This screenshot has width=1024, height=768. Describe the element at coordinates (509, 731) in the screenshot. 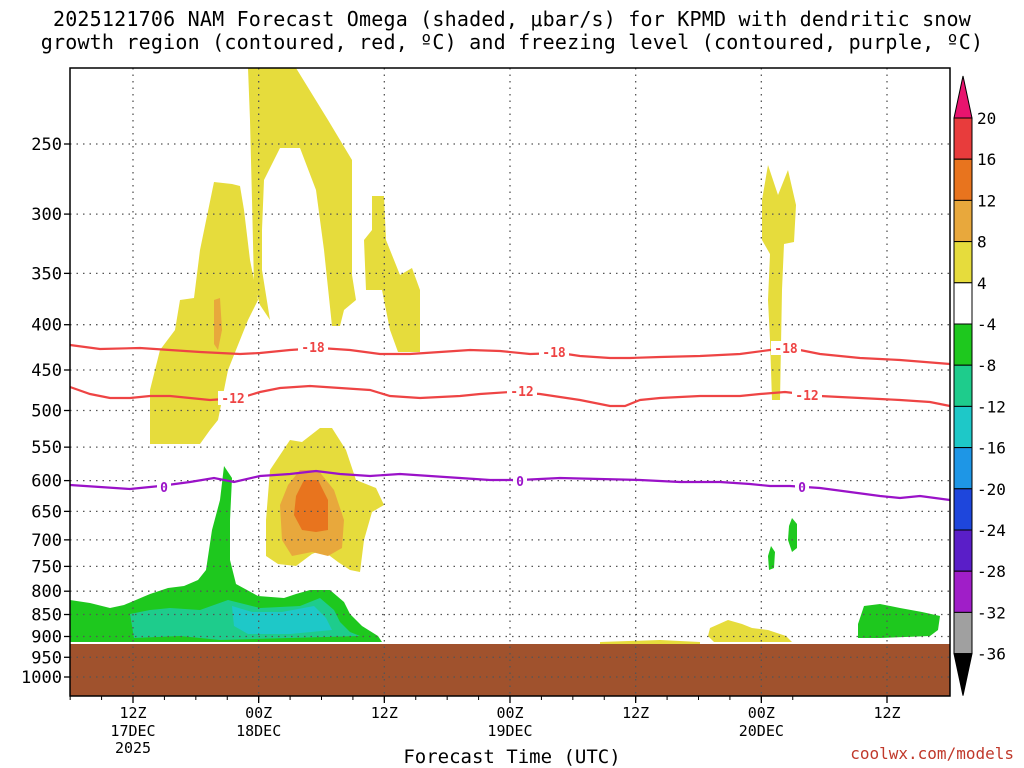

I see `x-tick-date: 19DEC` at that location.